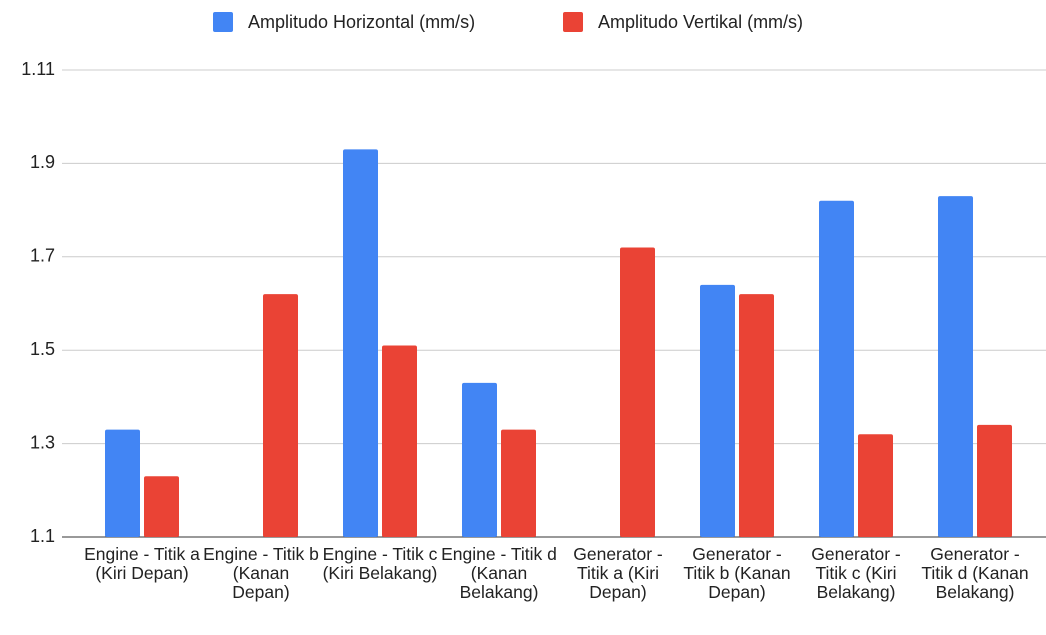 The width and height of the screenshot is (1046, 635). What do you see at coordinates (42, 349) in the screenshot?
I see `y-tick-label: 1.5` at bounding box center [42, 349].